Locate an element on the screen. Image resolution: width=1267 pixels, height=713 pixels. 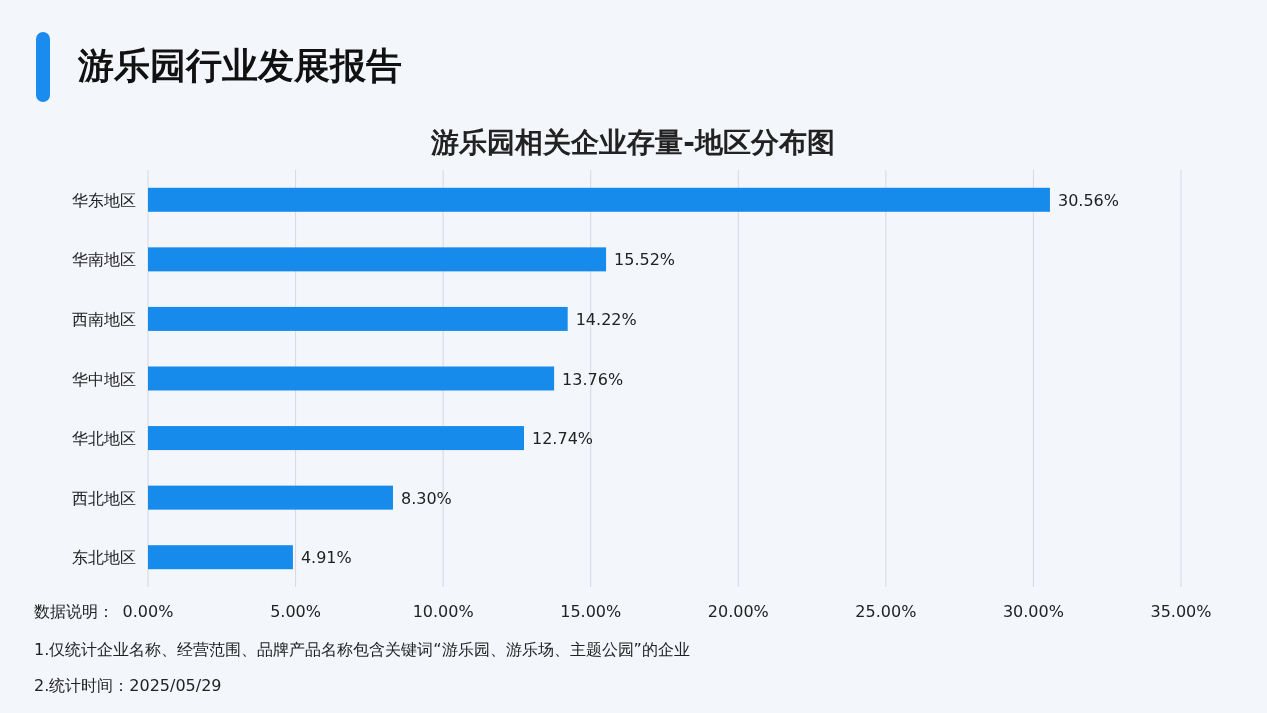
x-tick-label: 0.00% is located at coordinates (148, 611).